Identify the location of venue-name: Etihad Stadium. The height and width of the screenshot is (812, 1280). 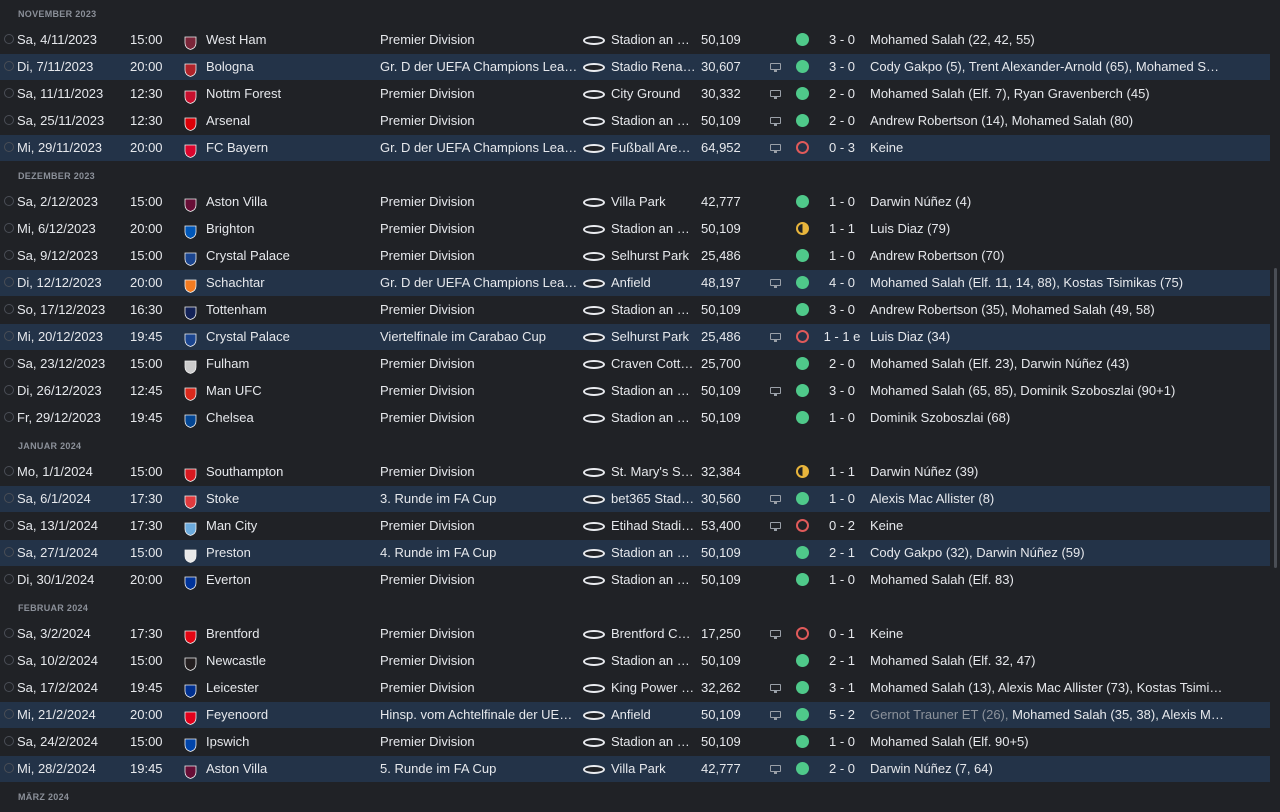
(654, 525).